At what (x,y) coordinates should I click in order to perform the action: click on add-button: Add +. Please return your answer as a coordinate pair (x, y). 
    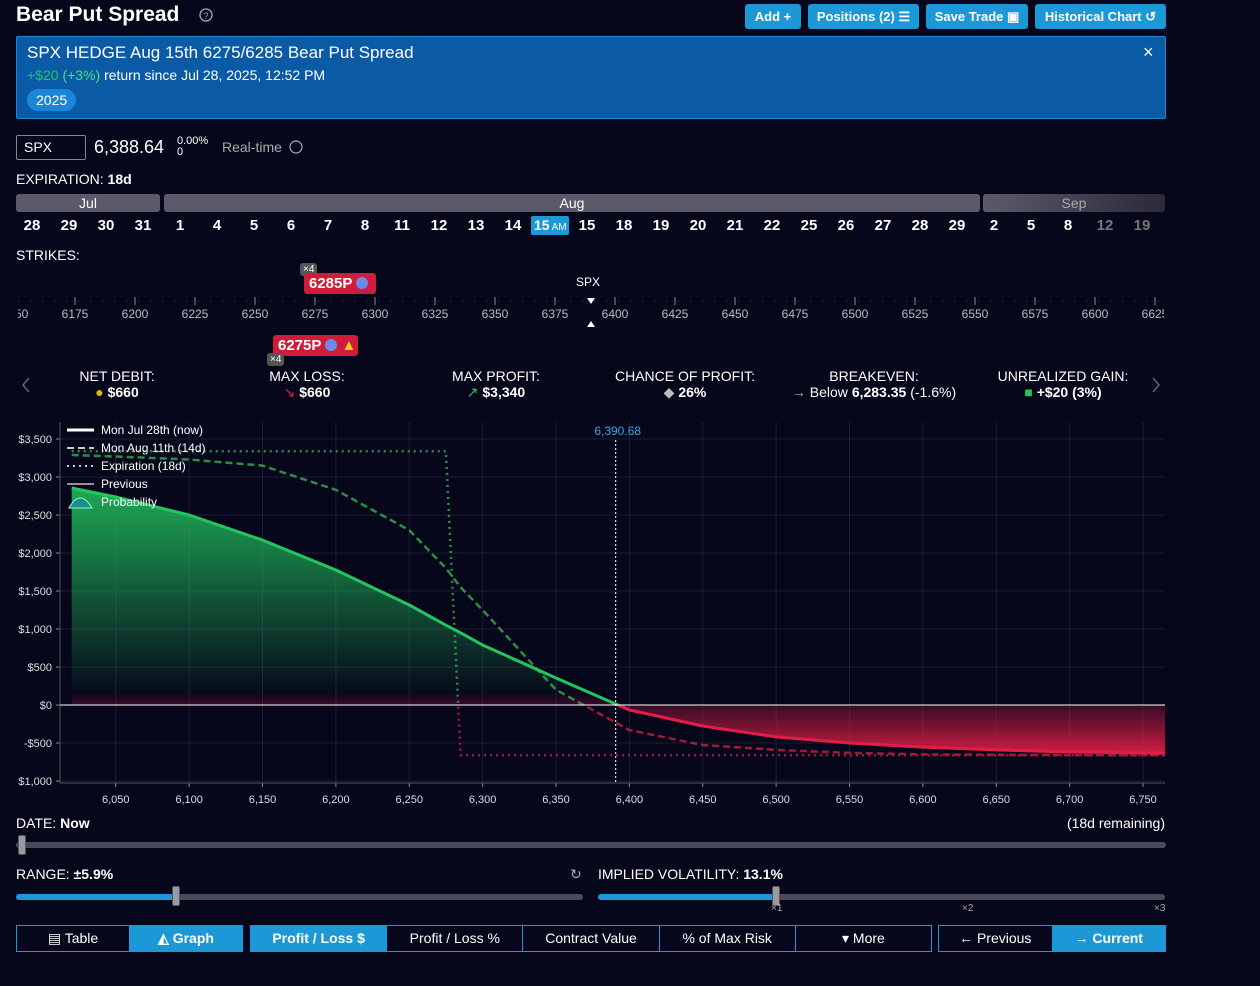
    Looking at the image, I should click on (773, 16).